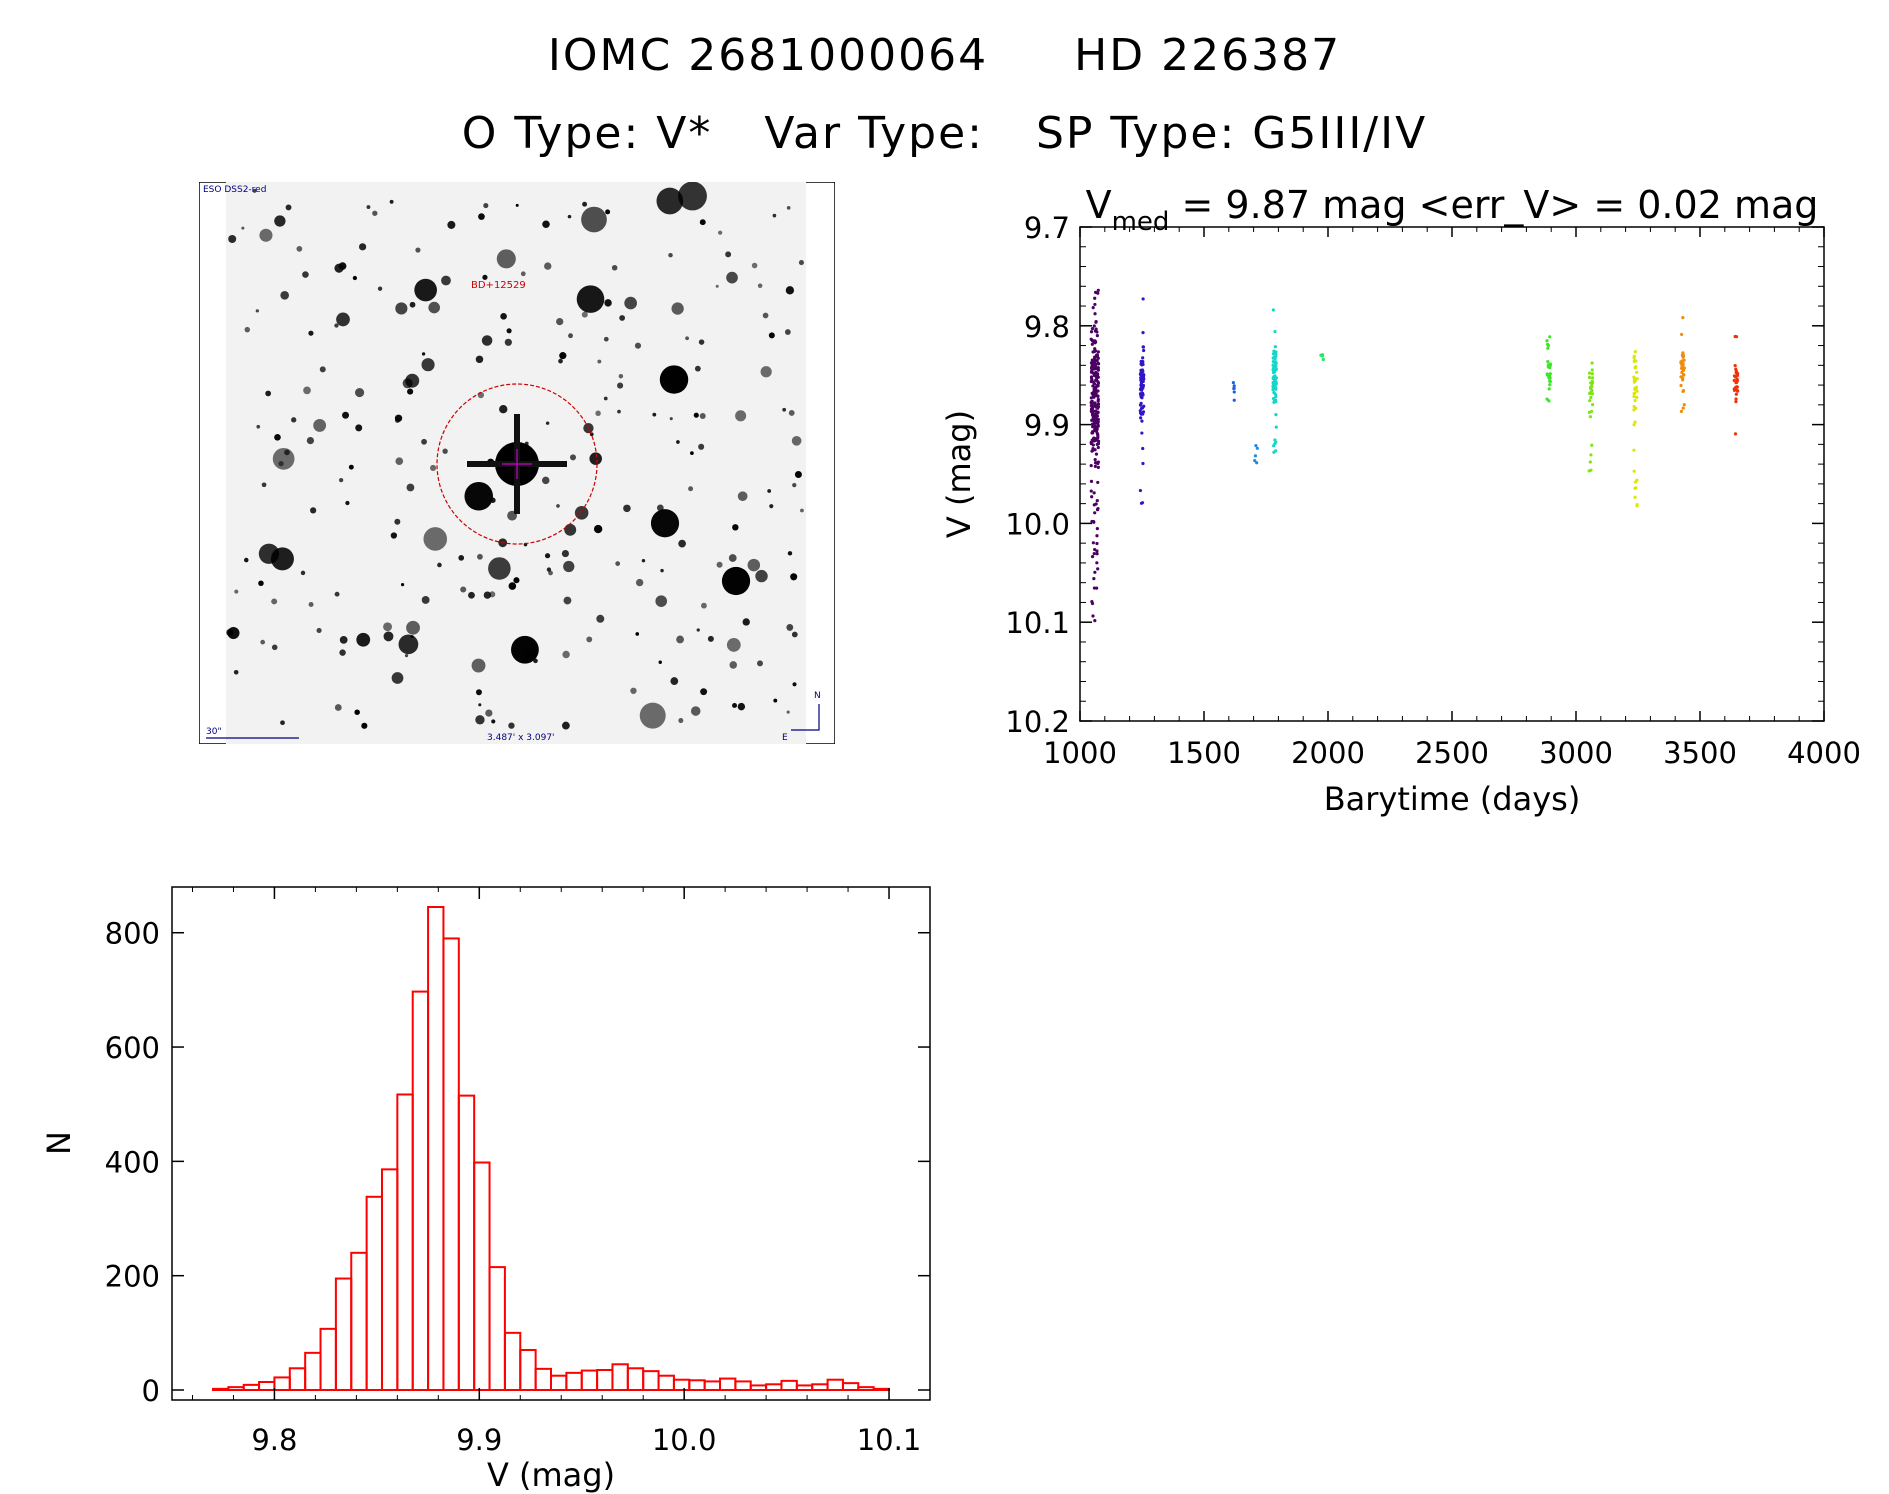  I want to click on object-type: O Type: V*, so click(587, 133).